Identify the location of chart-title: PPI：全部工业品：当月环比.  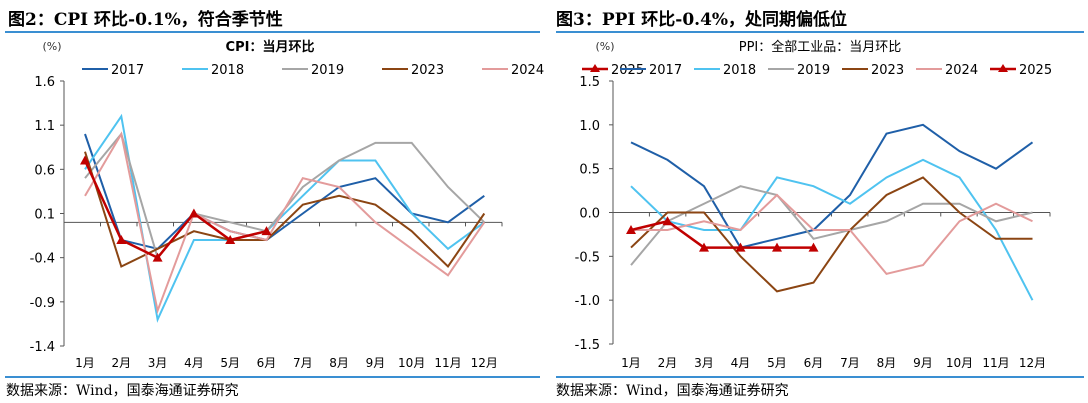
(820, 47).